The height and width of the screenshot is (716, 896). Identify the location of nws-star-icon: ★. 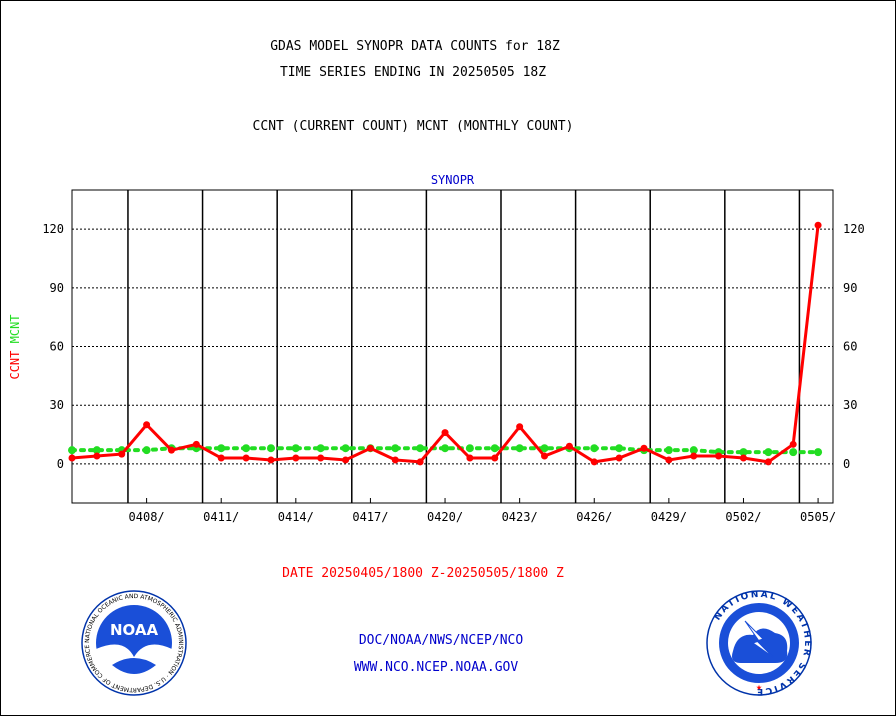
(759, 687).